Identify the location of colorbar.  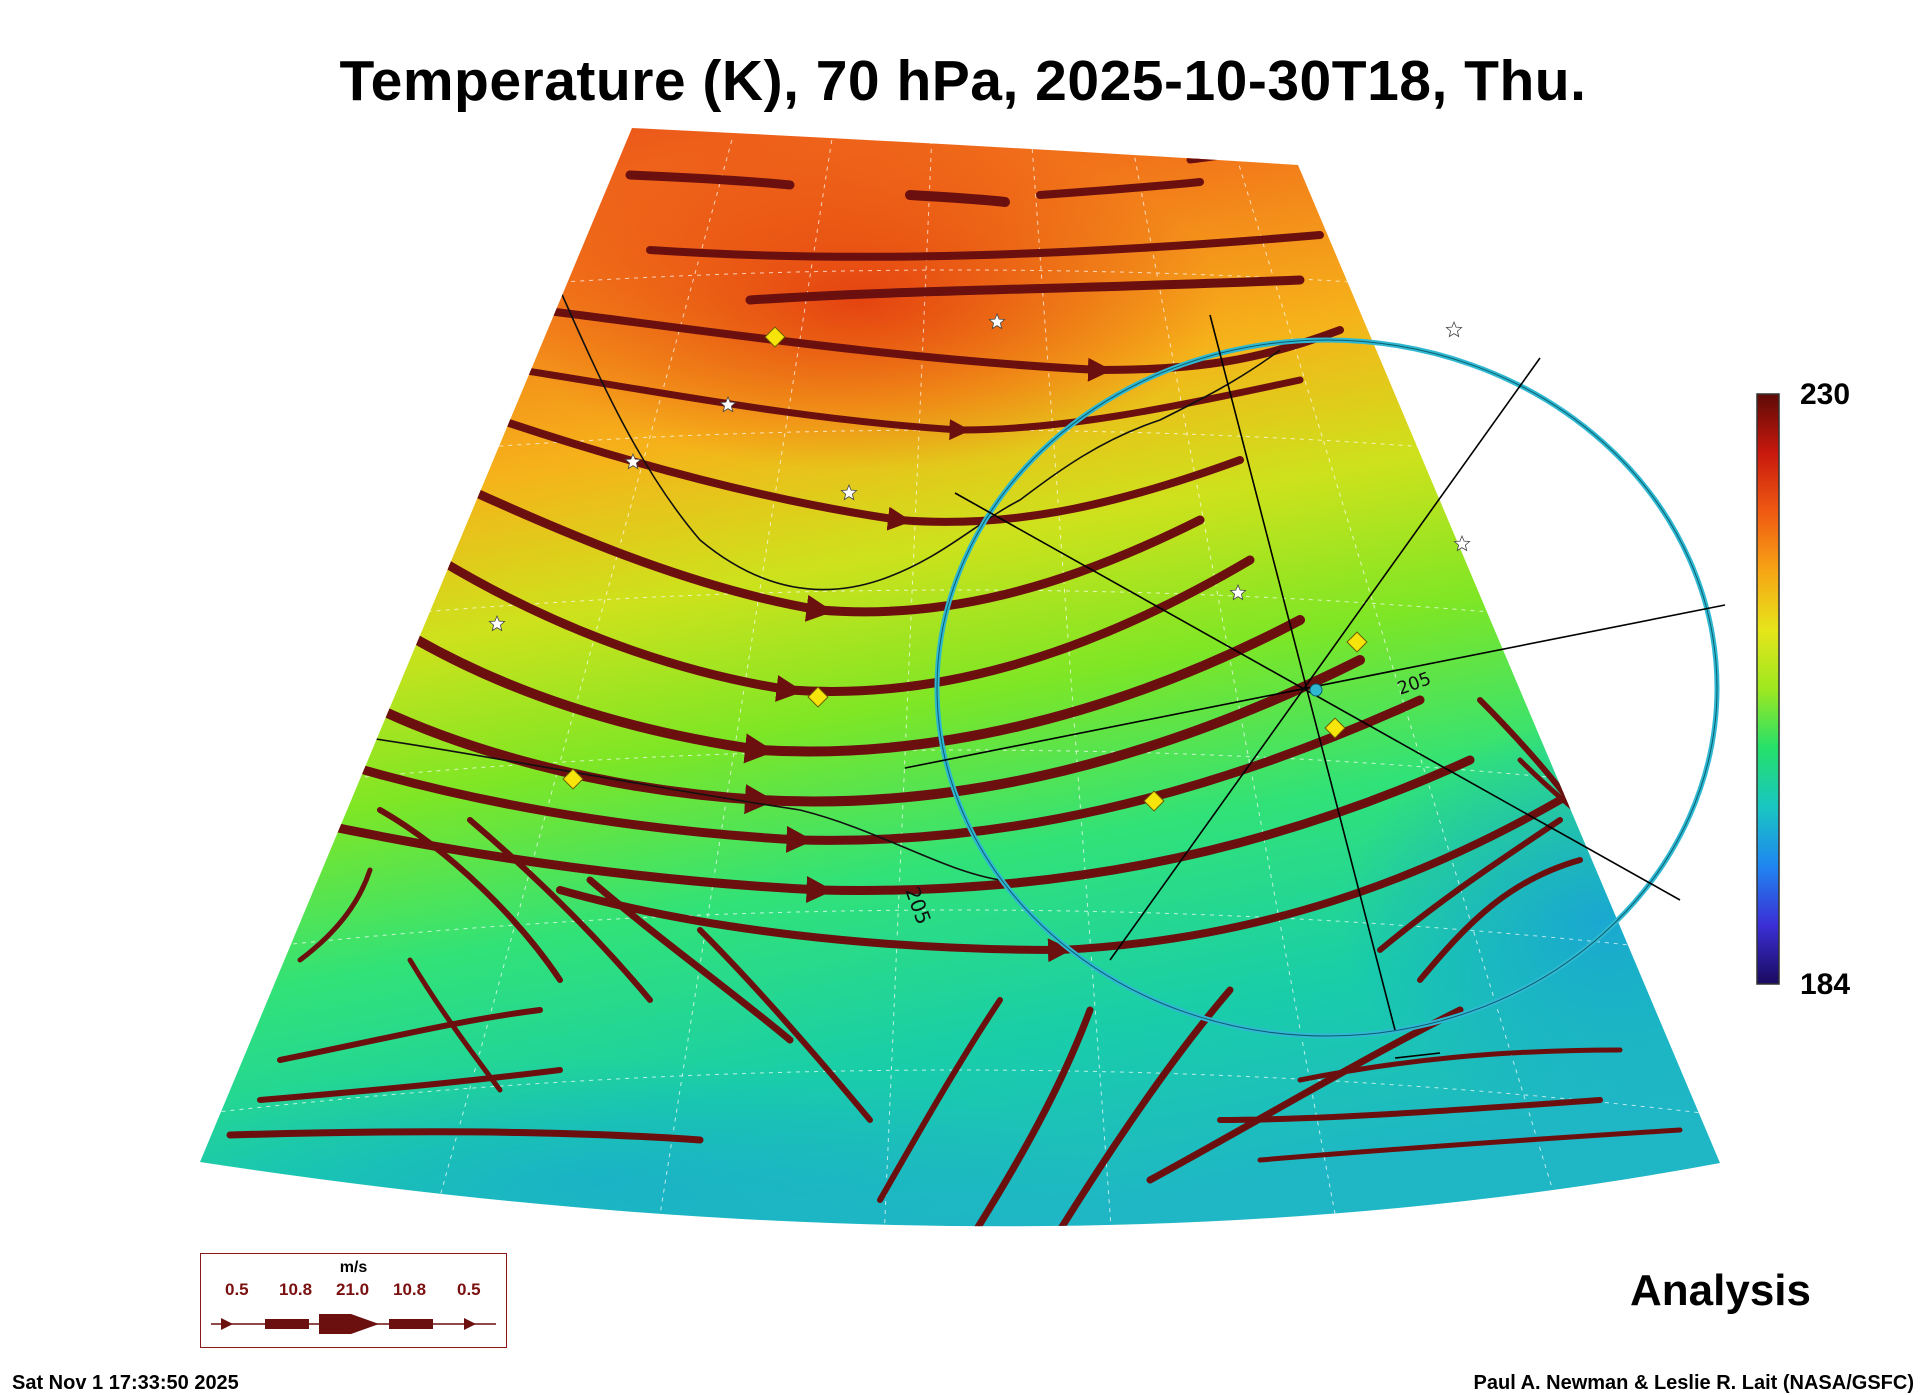
(1768, 689).